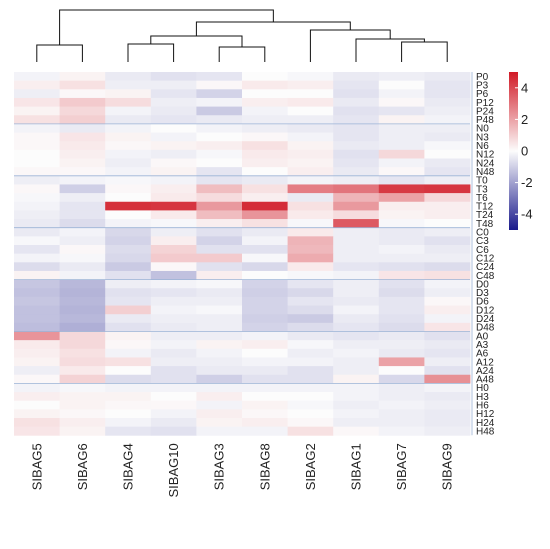 This screenshot has height=549, width=550. Describe the element at coordinates (485, 310) in the screenshot. I see `row-label: D12` at that location.